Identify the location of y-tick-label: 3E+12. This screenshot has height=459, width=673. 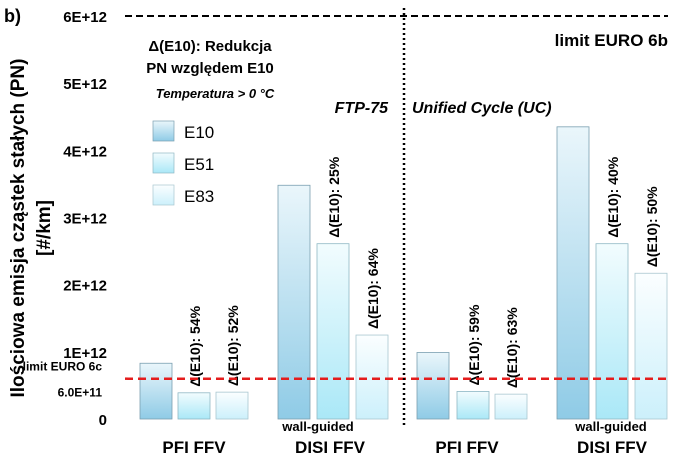
(85, 219).